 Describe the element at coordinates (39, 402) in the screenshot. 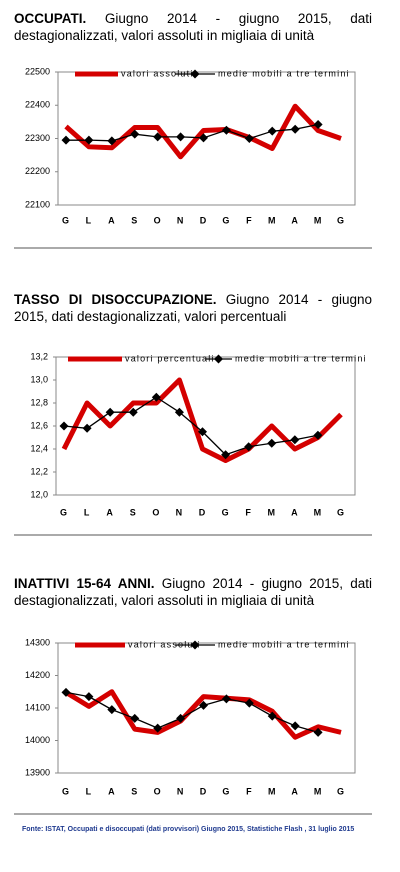

I see `y-tick-label: 12,8` at that location.